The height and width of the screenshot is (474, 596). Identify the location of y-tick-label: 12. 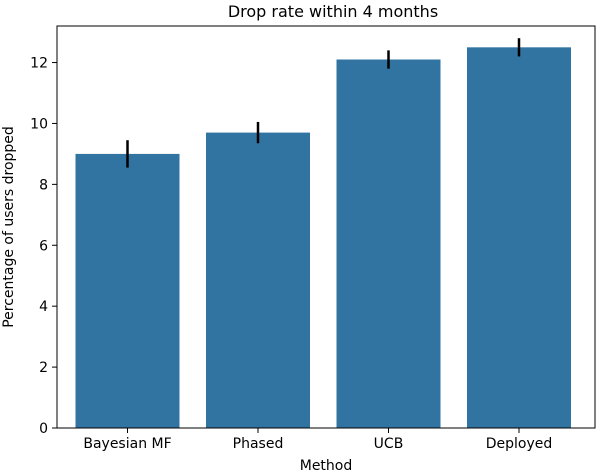
(39, 64).